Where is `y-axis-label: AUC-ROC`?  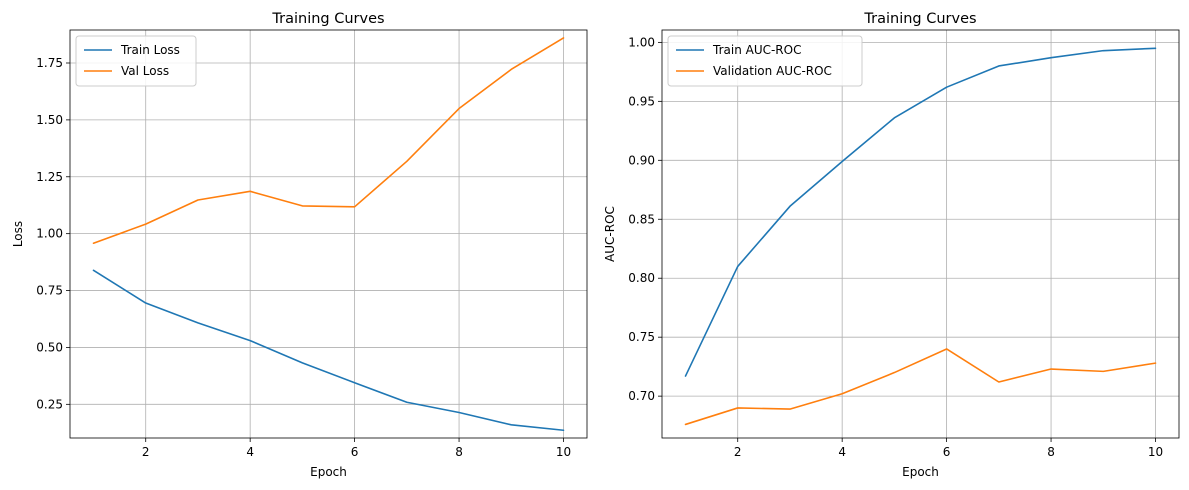 y-axis-label: AUC-ROC is located at coordinates (610, 234).